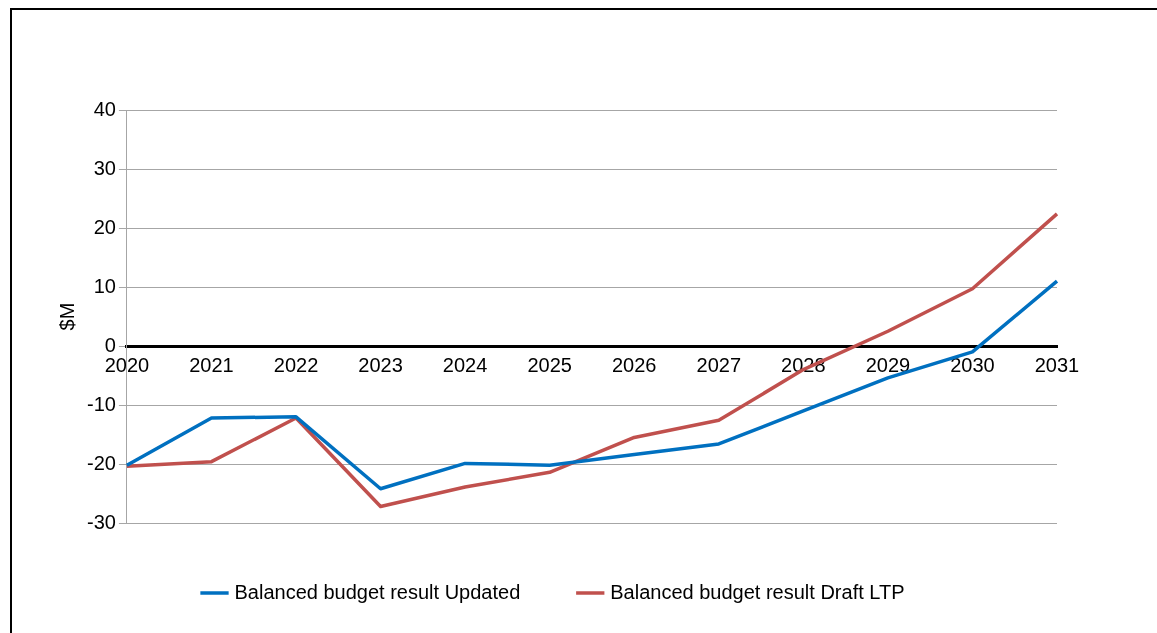  Describe the element at coordinates (101, 462) in the screenshot. I see `y-tick-label: -20` at that location.